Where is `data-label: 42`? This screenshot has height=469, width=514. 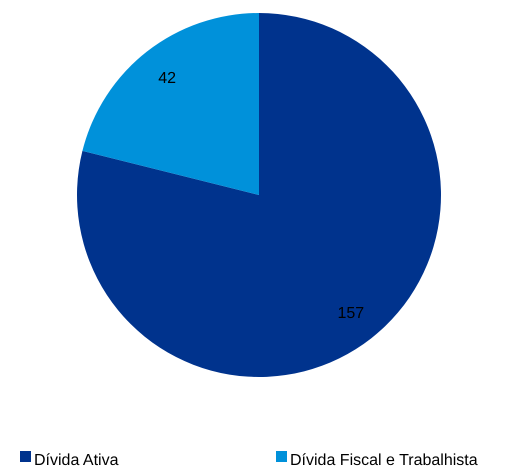 data-label: 42 is located at coordinates (167, 78).